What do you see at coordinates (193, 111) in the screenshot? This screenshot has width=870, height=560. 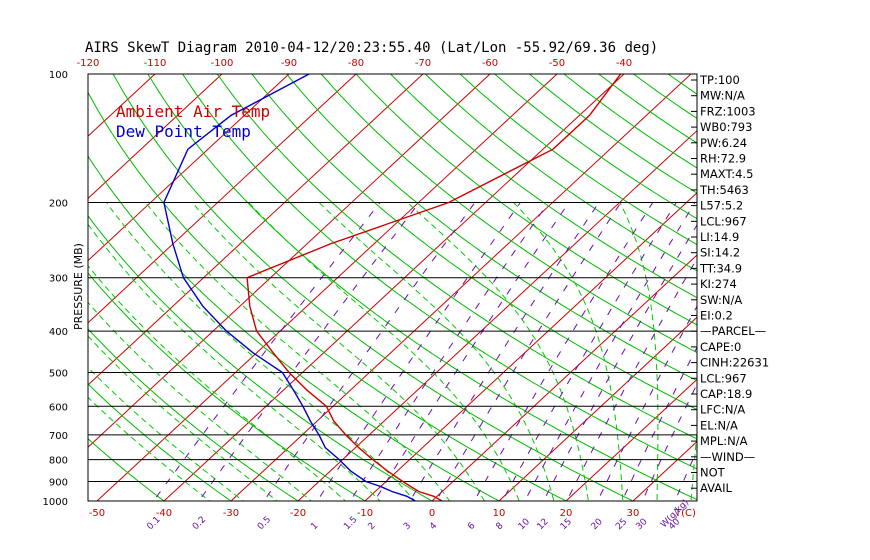 I see `legend-air-temp: Ambient Air Temp` at bounding box center [193, 111].